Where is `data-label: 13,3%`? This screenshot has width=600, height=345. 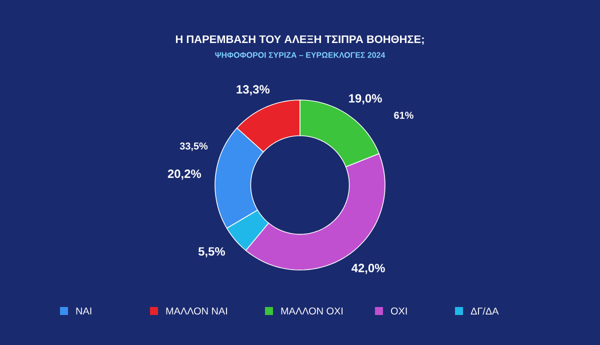 data-label: 13,3% is located at coordinates (253, 90).